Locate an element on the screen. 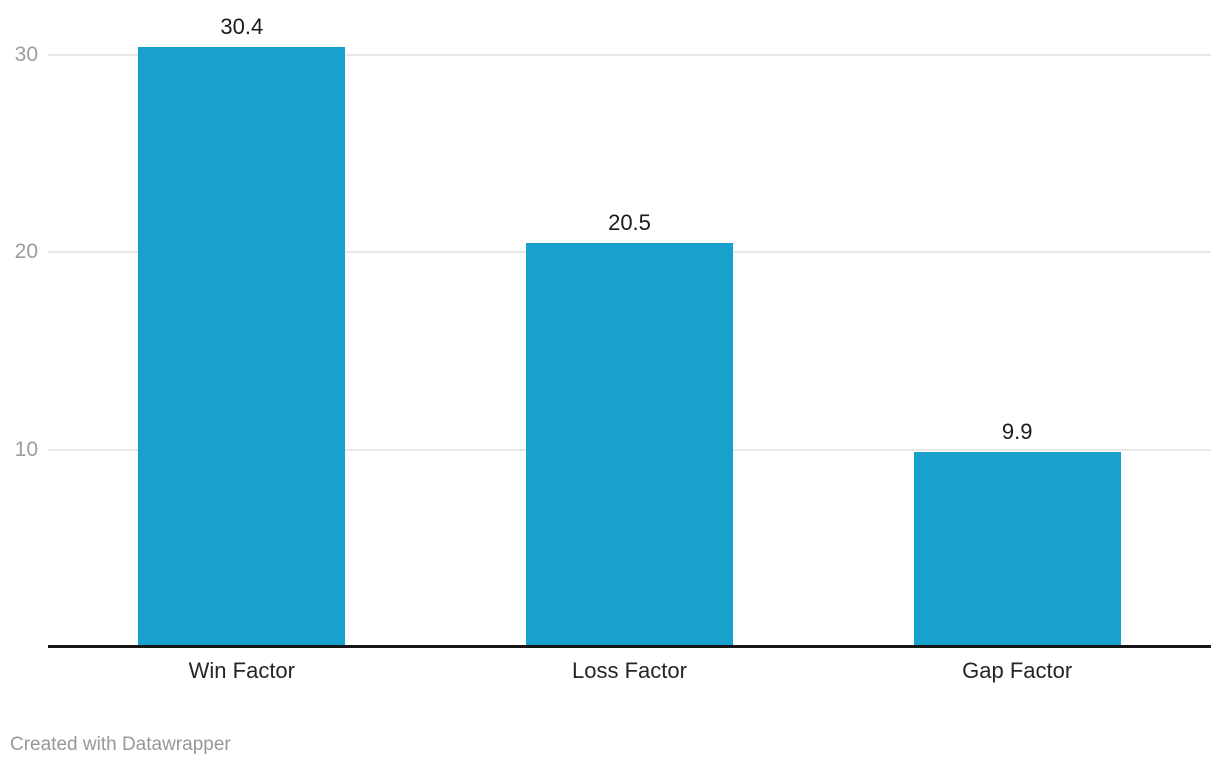 Image resolution: width=1220 pixels, height=768 pixels. y-tick-label: 10 is located at coordinates (26, 449).